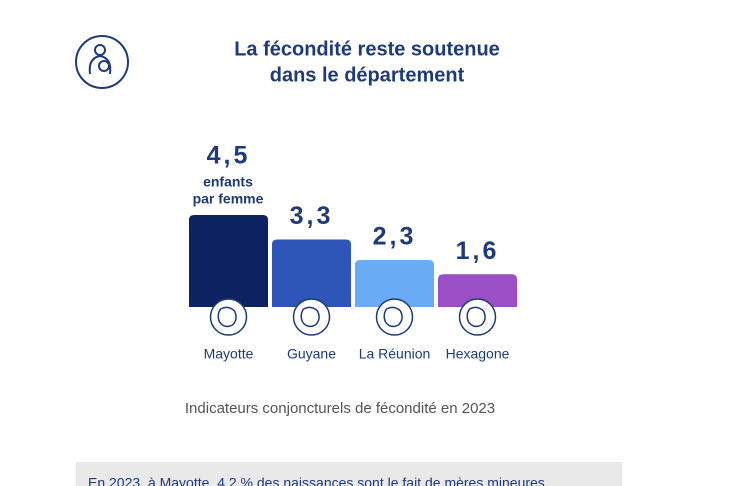 The height and width of the screenshot is (486, 741). What do you see at coordinates (349, 474) in the screenshot?
I see `footer-box` at bounding box center [349, 474].